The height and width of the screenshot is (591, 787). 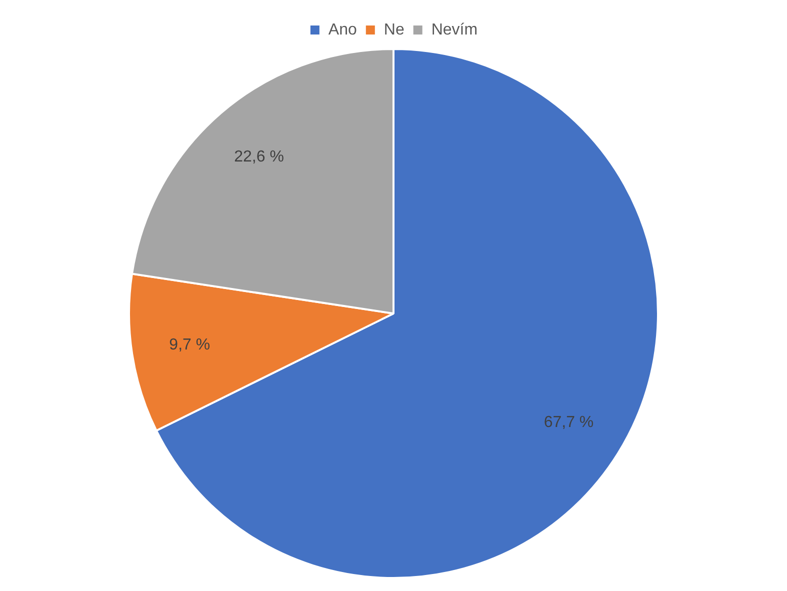 What do you see at coordinates (569, 422) in the screenshot?
I see `data-label: 67,7 %` at bounding box center [569, 422].